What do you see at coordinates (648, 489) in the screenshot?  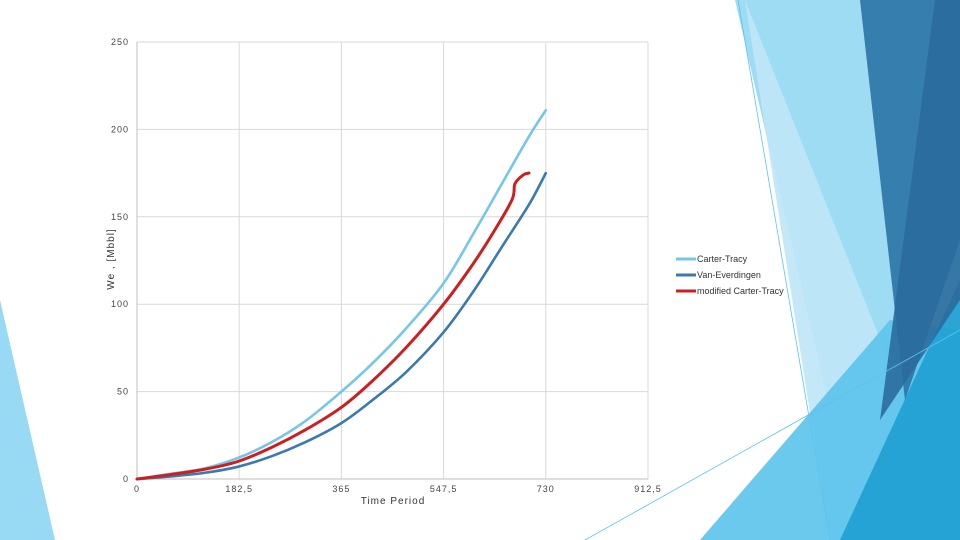 I see `x-tick-label: 912,5` at bounding box center [648, 489].